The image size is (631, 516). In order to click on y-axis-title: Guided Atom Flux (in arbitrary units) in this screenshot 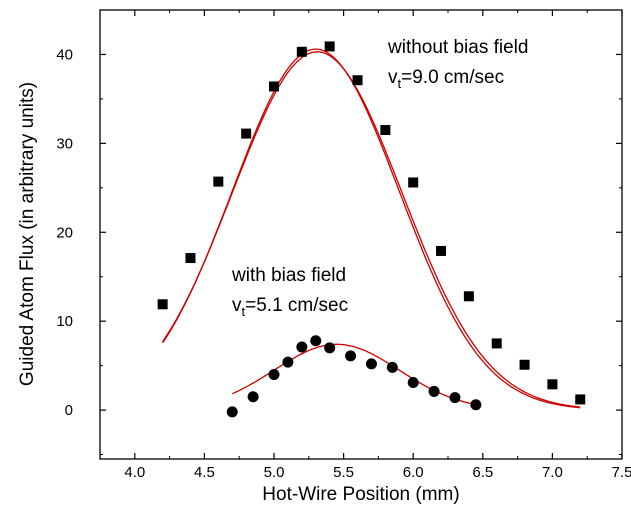, I will do `click(27, 234)`.